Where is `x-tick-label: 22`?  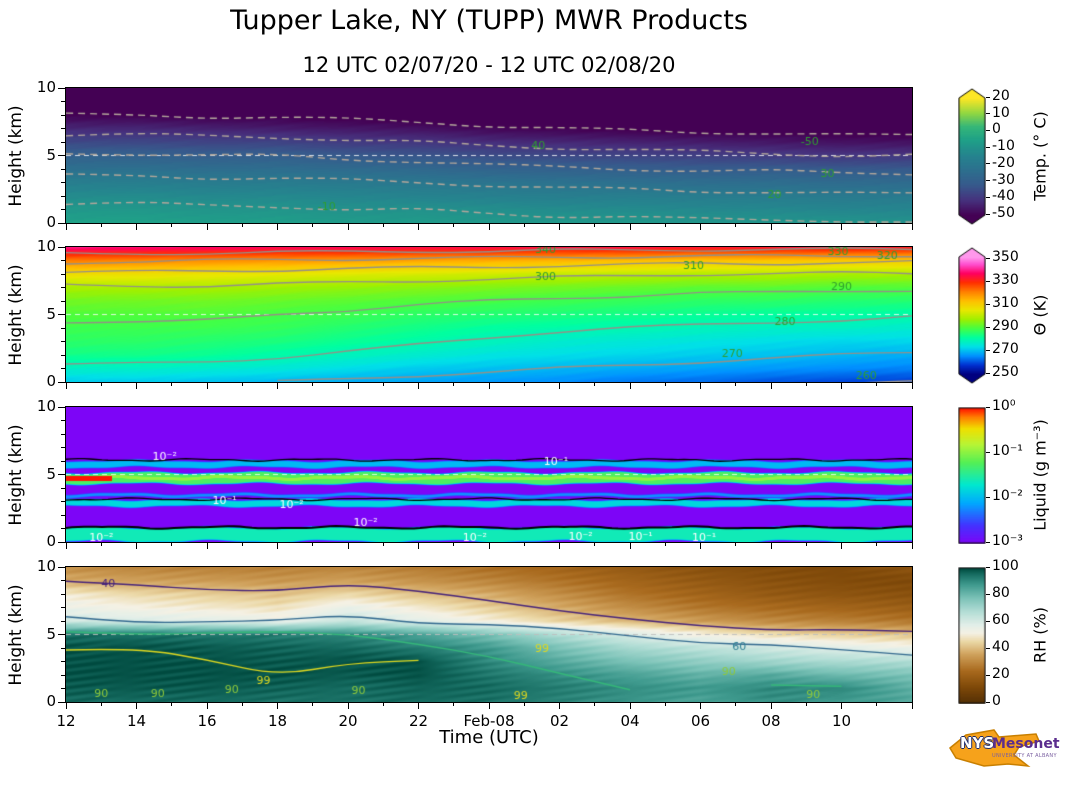
x-tick-label: 22 is located at coordinates (418, 721).